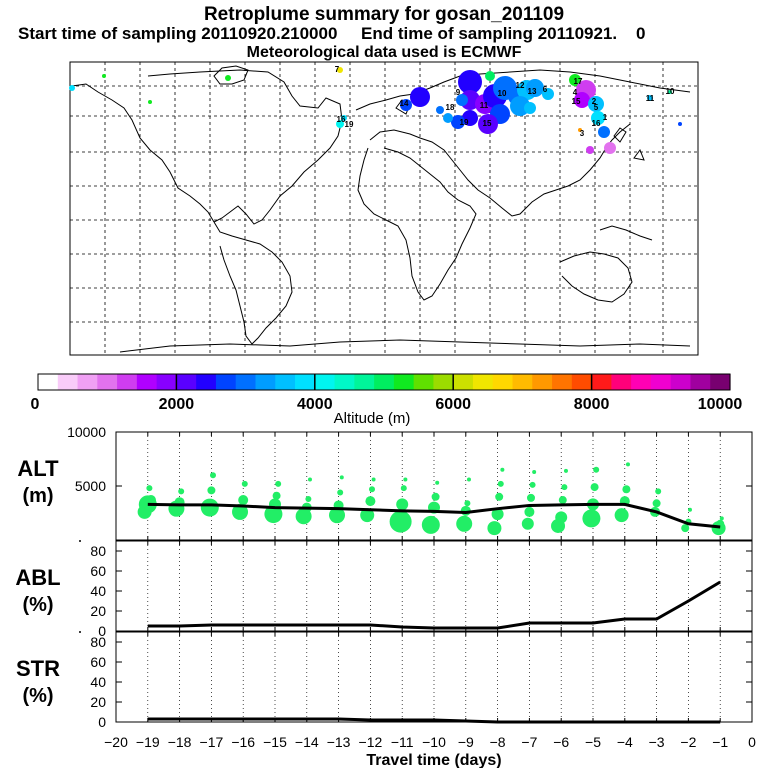 Image resolution: width=768 pixels, height=768 pixels. What do you see at coordinates (500, 170) in the screenshot?
I see `coast-eurasia-south` at bounding box center [500, 170].